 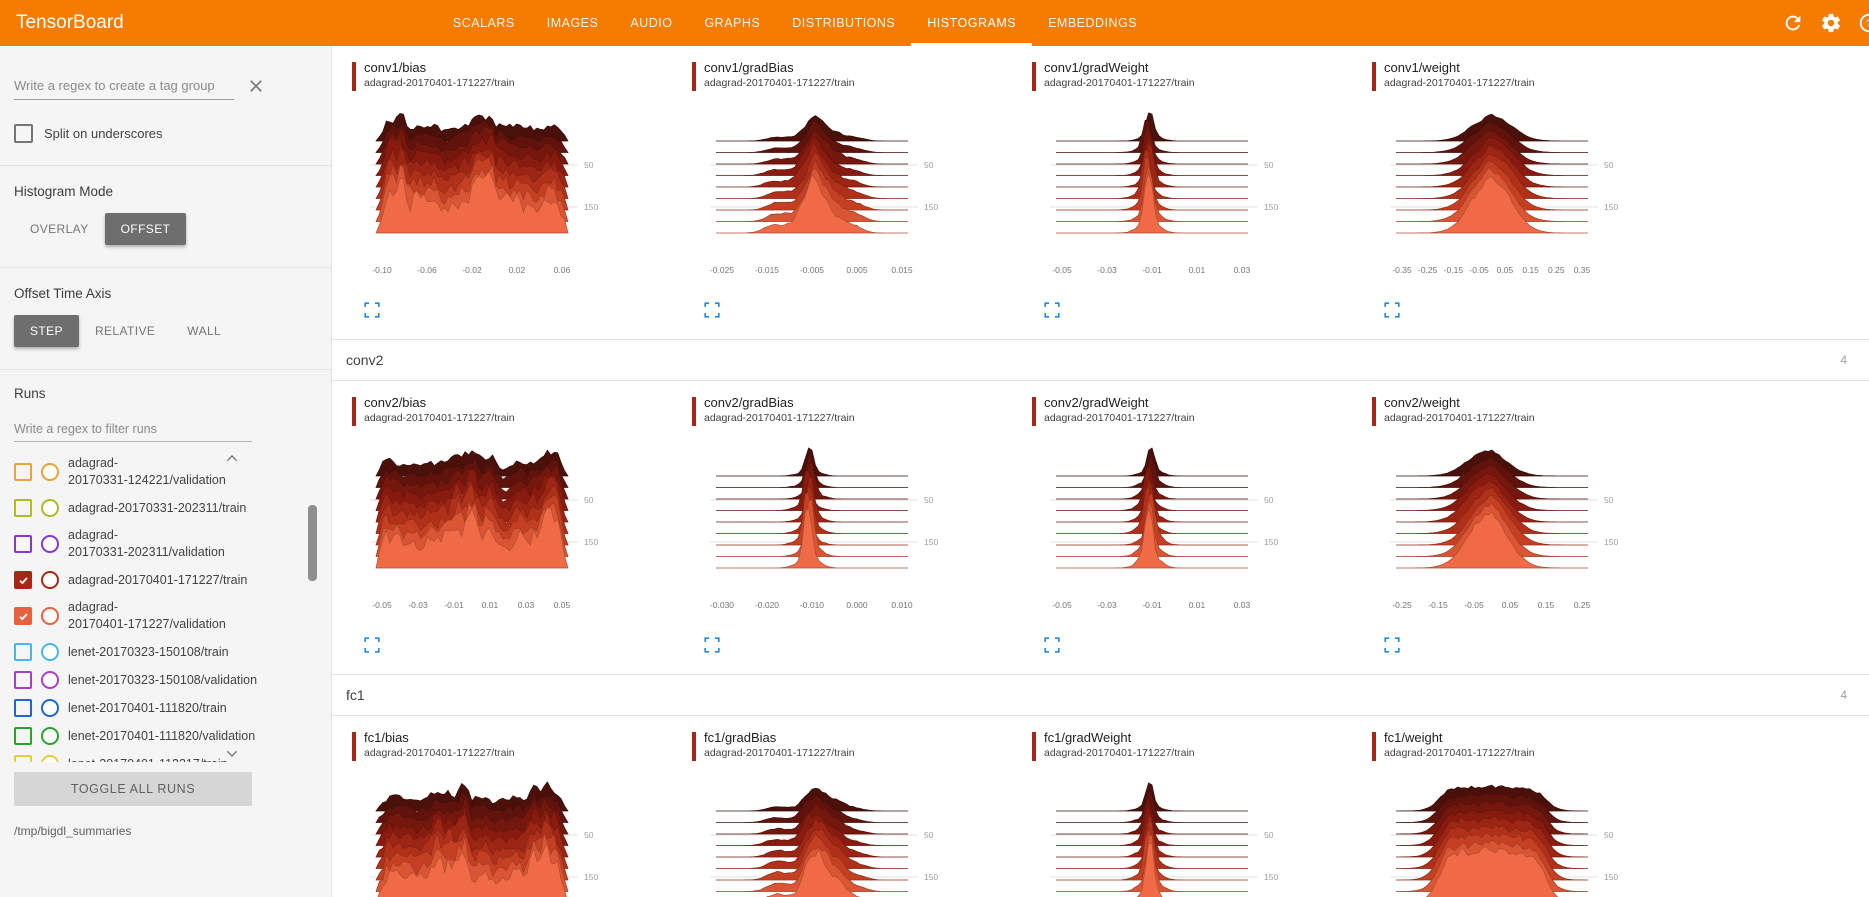 I want to click on histogram-chart: 50 150 -0.25 -0.15 -0.05 0.05 0.15 0.25, so click(x=1508, y=536).